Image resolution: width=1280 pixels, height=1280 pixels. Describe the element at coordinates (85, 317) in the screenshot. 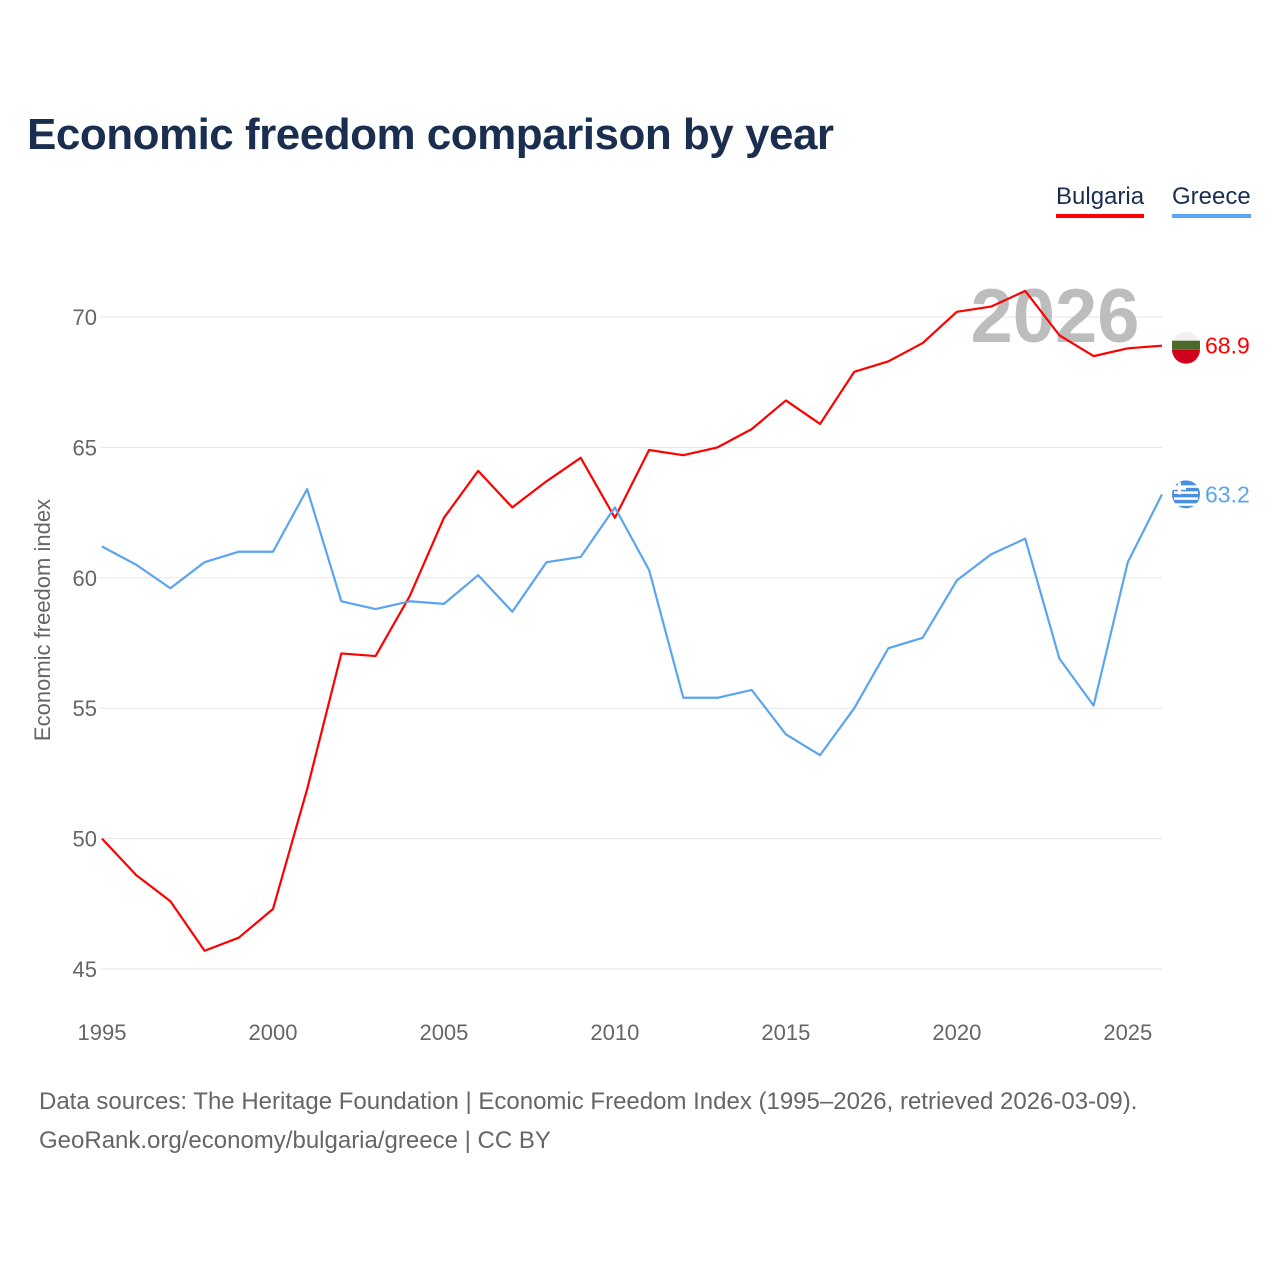

I see `y-tick-label: 70` at that location.